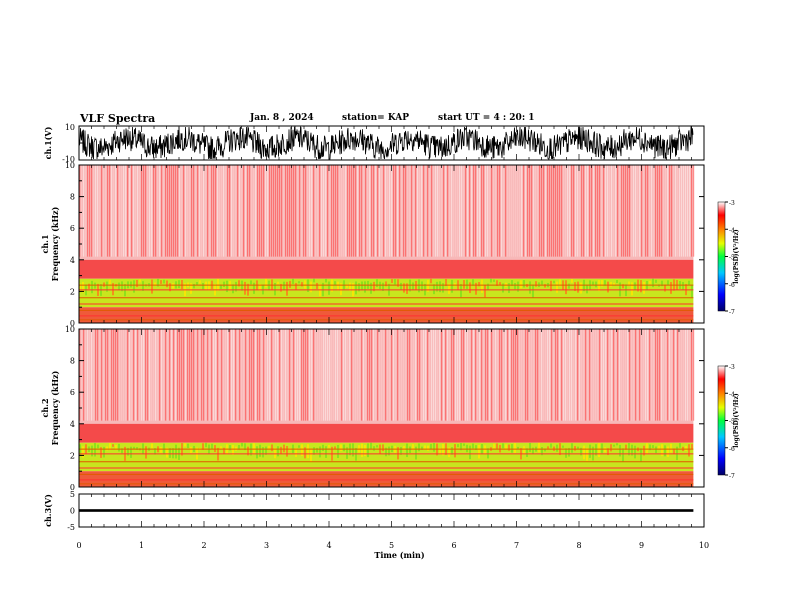  What do you see at coordinates (386, 212) in the screenshot?
I see `spec-band-high` at bounding box center [386, 212].